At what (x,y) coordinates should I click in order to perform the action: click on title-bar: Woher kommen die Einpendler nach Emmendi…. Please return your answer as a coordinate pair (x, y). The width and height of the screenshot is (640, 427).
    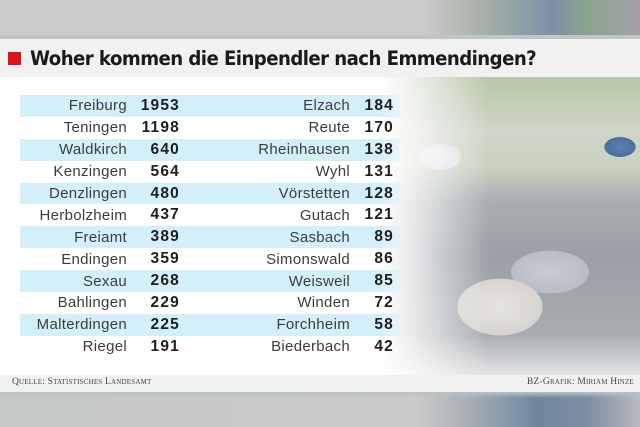
    Looking at the image, I should click on (320, 58).